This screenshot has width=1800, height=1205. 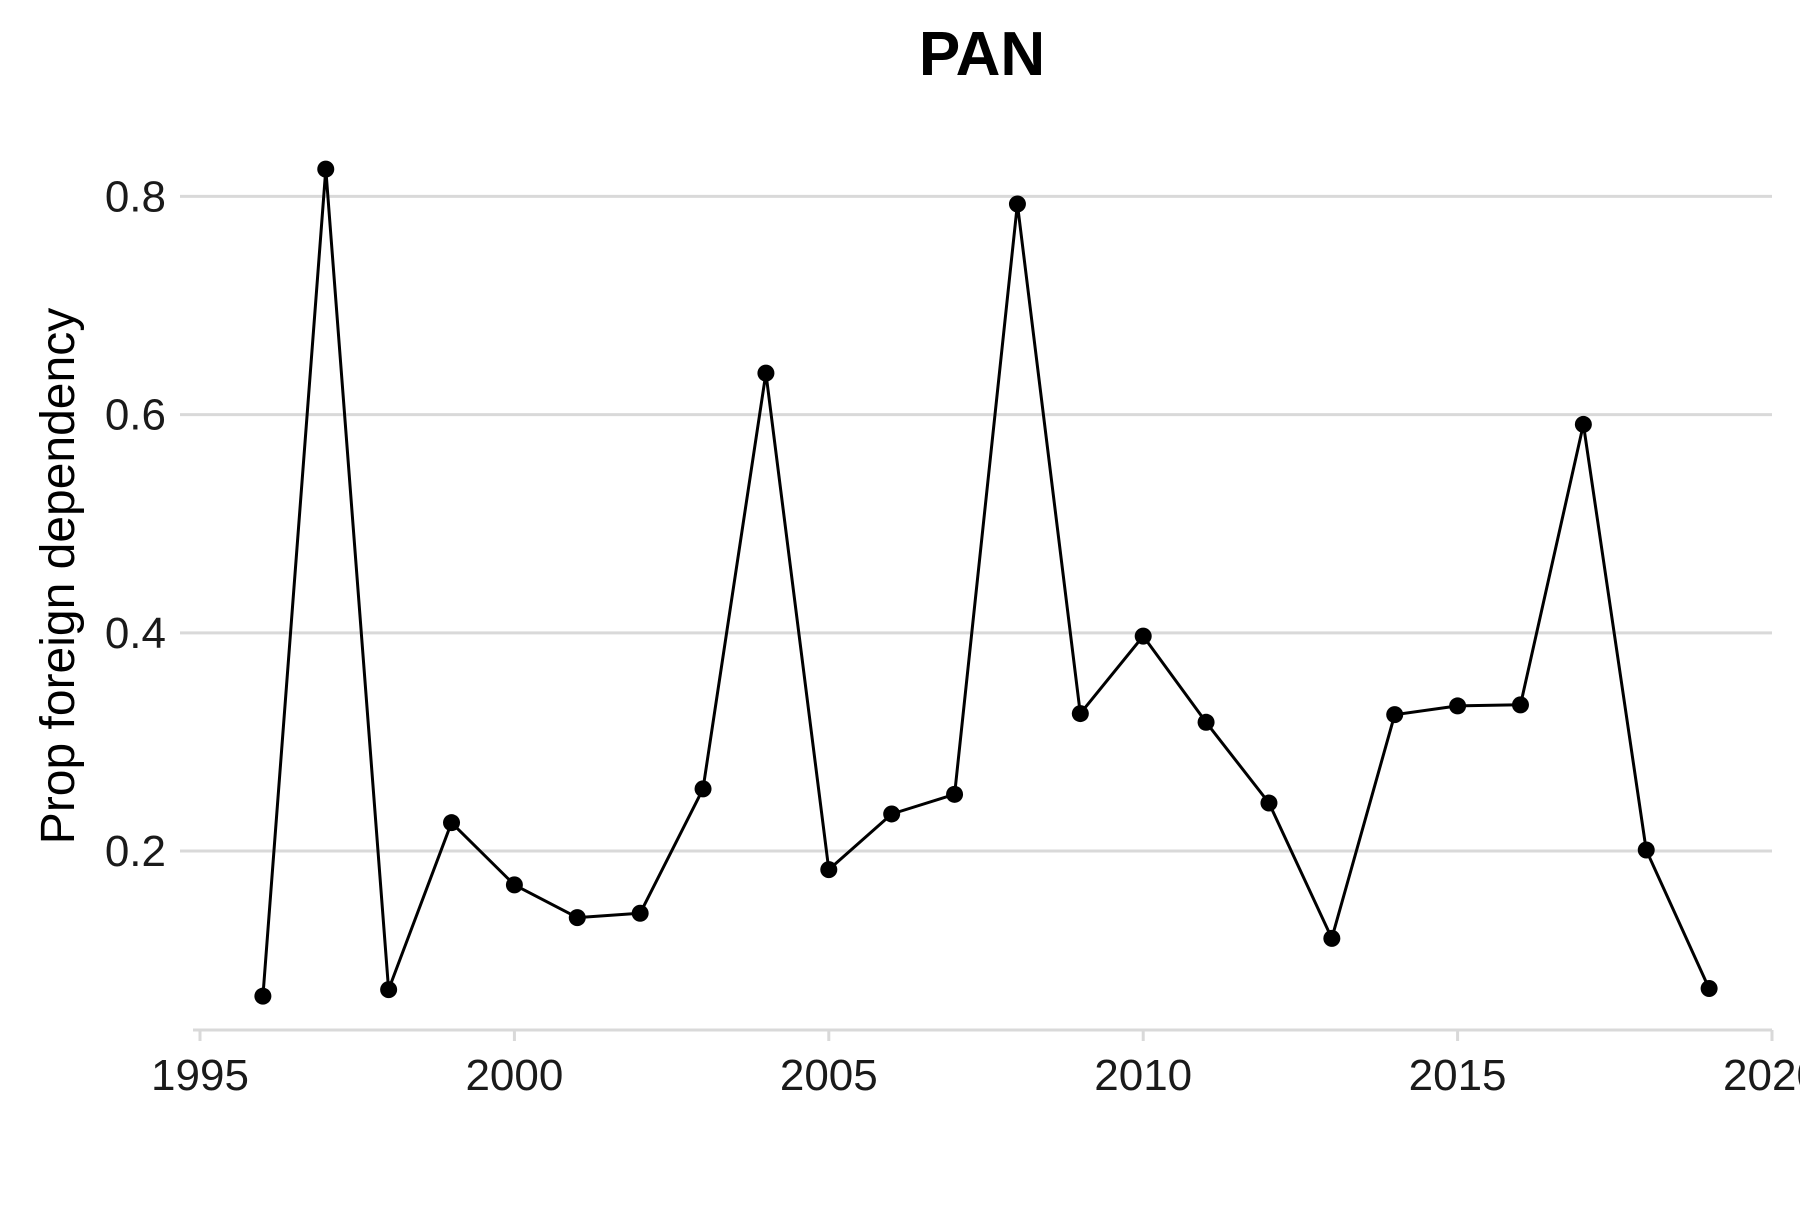 I want to click on x-tick-label: 2000, so click(x=514, y=1075).